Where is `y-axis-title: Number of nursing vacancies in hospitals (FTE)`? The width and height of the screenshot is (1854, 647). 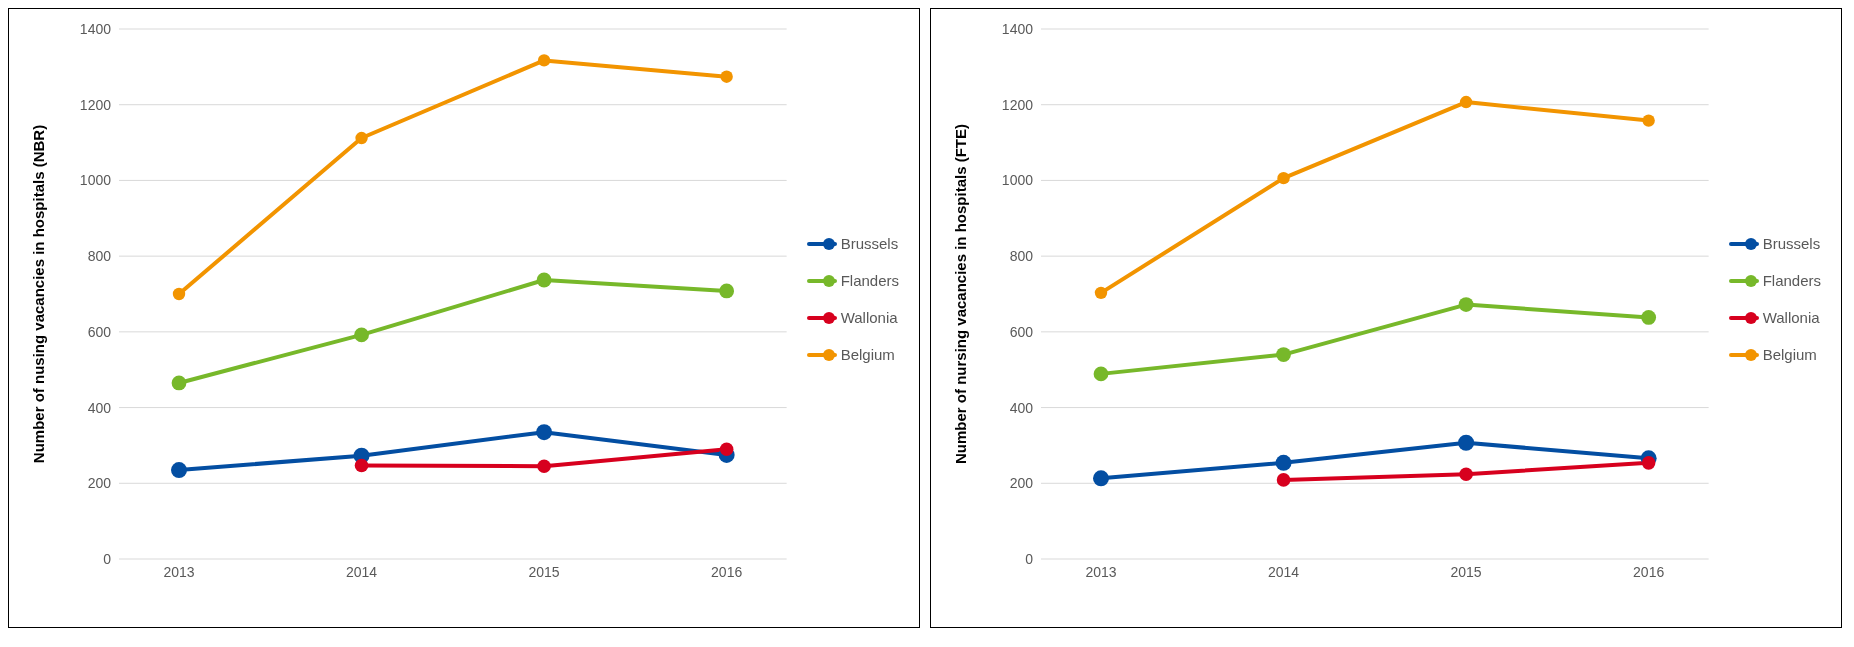
y-axis-title: Number of nursing vacancies in hospitals (FTE) is located at coordinates (961, 294).